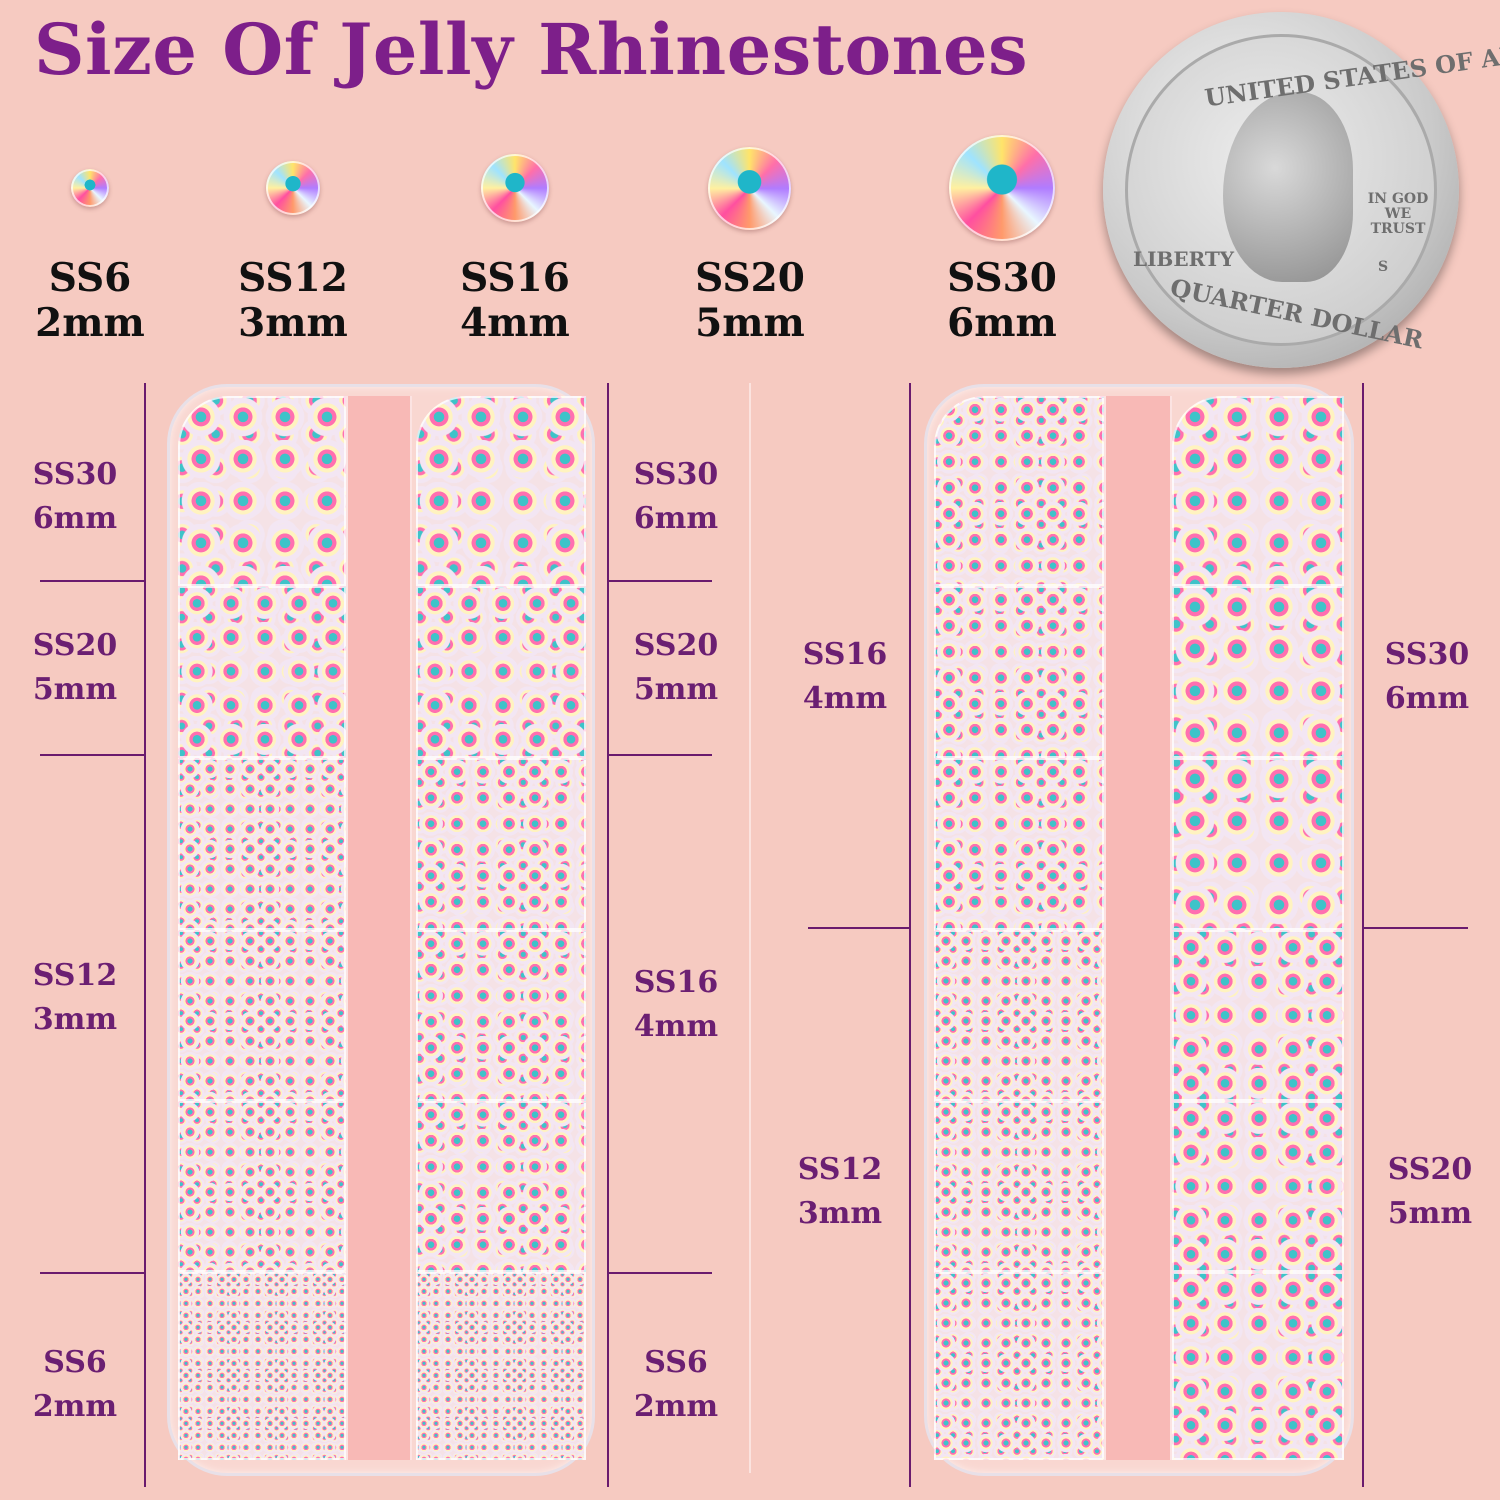 The width and height of the screenshot is (1500, 1500). I want to click on coin-top-text: UNITED STATES OF AMERICA, so click(1351, 69).